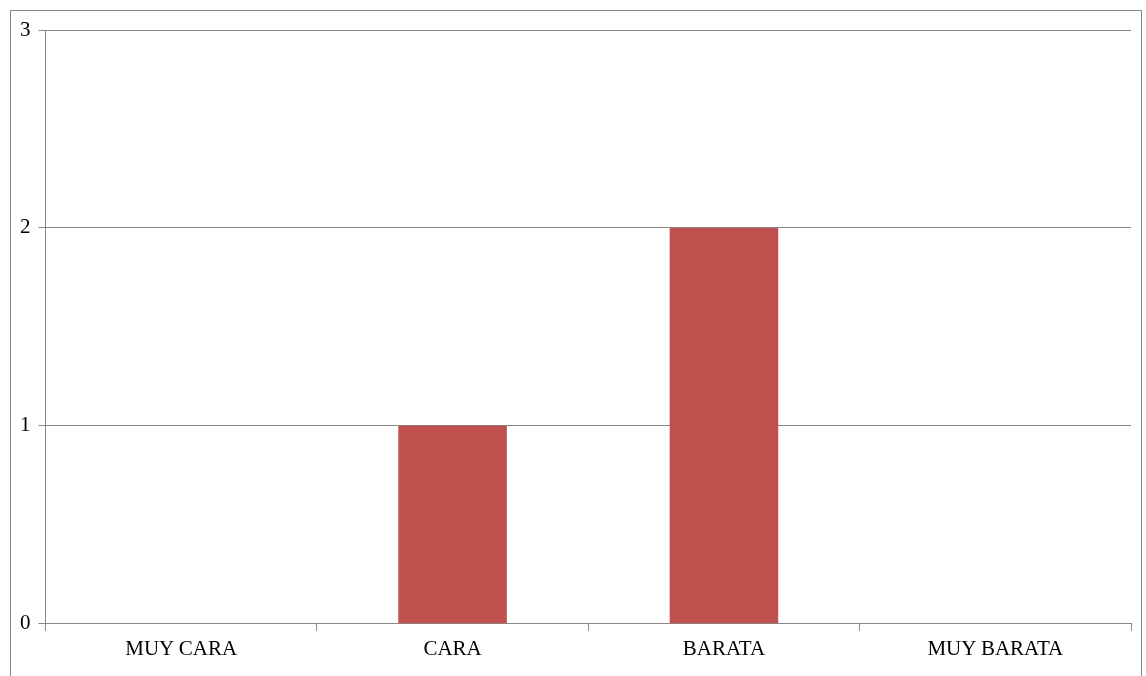 Image resolution: width=1146 pixels, height=676 pixels. Describe the element at coordinates (453, 647) in the screenshot. I see `x-tick-label: CARA` at that location.